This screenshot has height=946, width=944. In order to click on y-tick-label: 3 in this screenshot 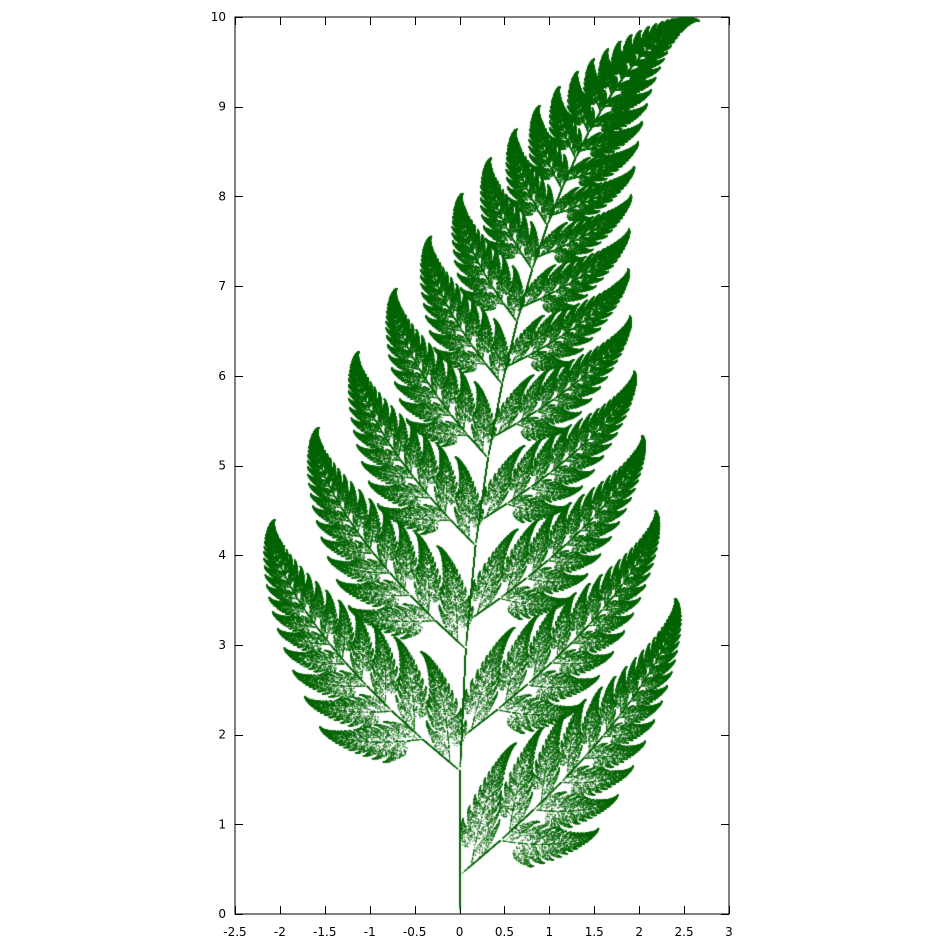, I will do `click(222, 645)`.